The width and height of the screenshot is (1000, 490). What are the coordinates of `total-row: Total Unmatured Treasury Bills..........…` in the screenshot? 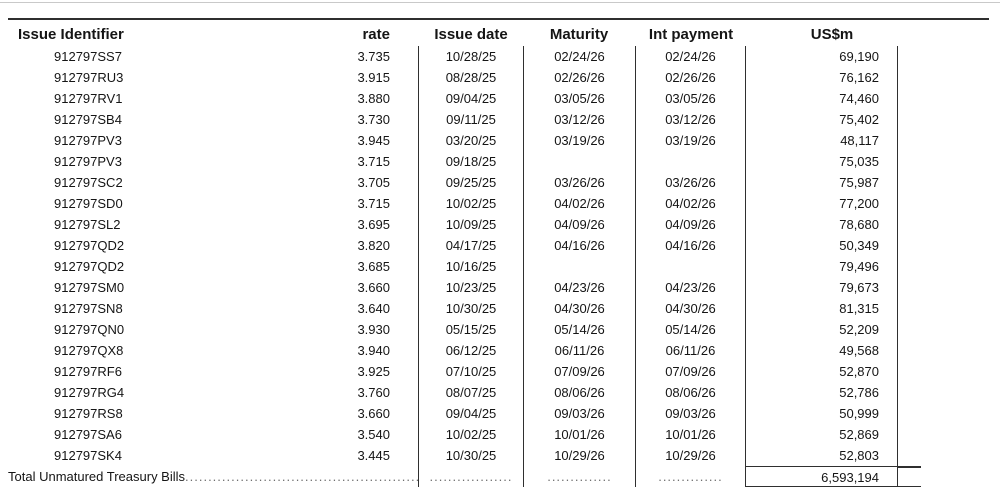 It's located at (500, 476).